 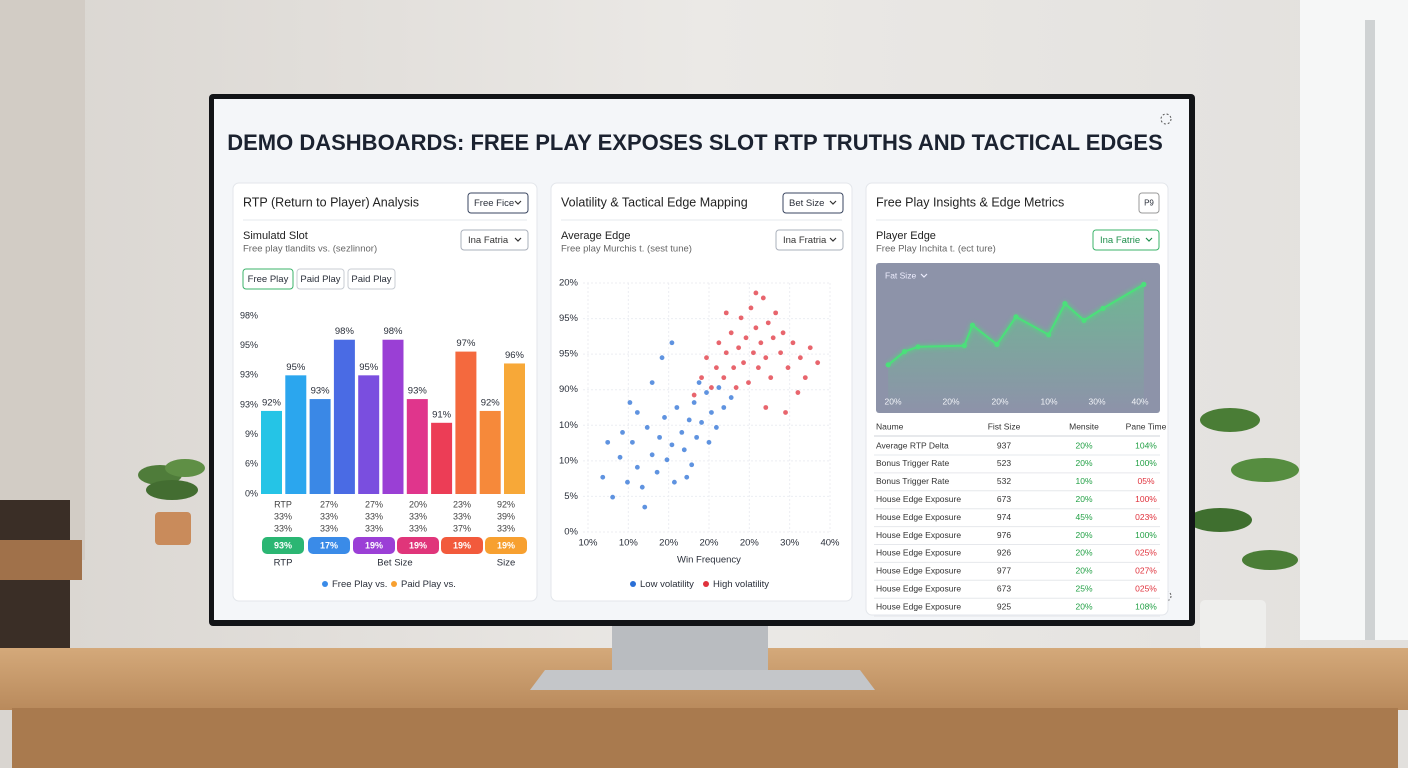 I want to click on select-label: Ina Fatrie, so click(x=1120, y=240).